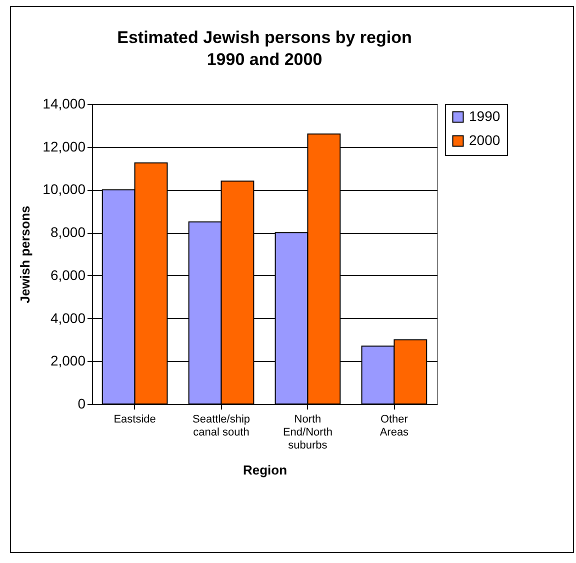 The height and width of the screenshot is (563, 576). I want to click on y-tick-label: 0, so click(82, 404).